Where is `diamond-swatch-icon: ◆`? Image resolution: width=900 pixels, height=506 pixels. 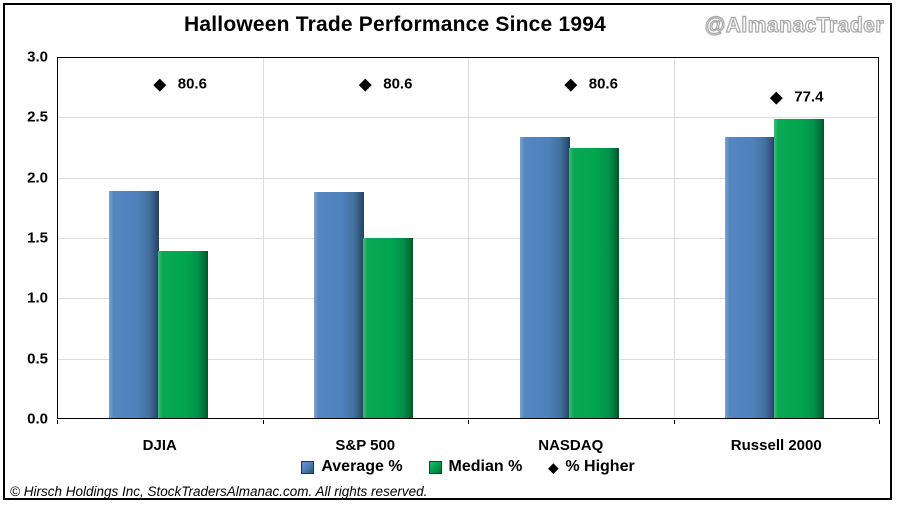
diamond-swatch-icon: ◆ is located at coordinates (553, 467).